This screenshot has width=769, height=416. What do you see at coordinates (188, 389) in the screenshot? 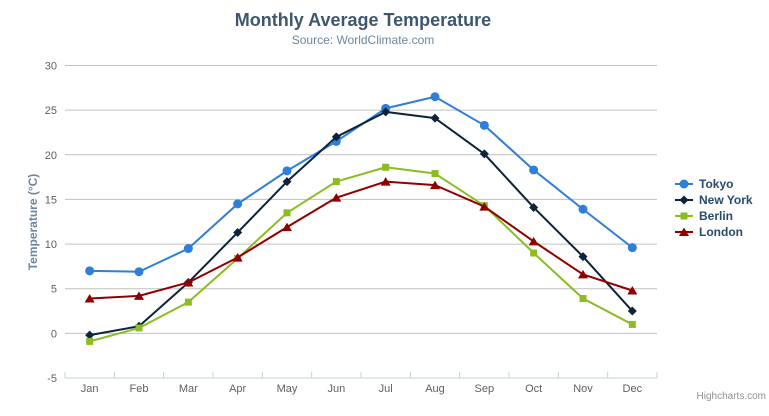
I see `x-tick-label: Mar` at bounding box center [188, 389].